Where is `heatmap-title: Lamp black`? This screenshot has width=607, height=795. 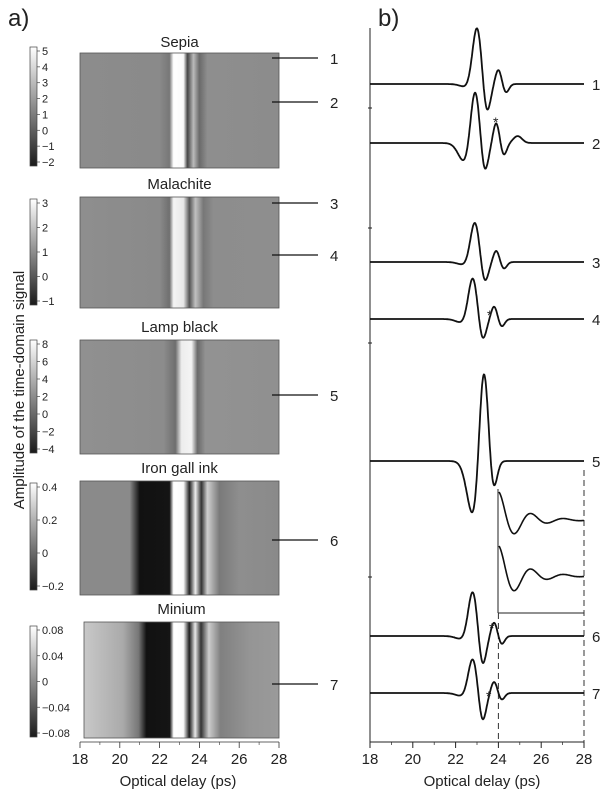 heatmap-title: Lamp black is located at coordinates (179, 327).